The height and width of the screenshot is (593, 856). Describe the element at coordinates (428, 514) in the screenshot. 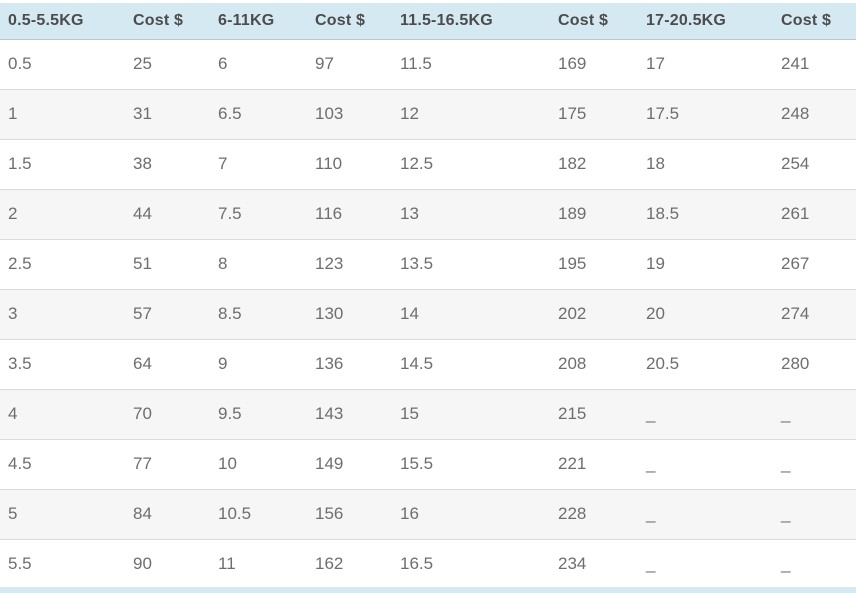

I see `table-row: 5 84 10.5 156 16 228 _ _` at that location.